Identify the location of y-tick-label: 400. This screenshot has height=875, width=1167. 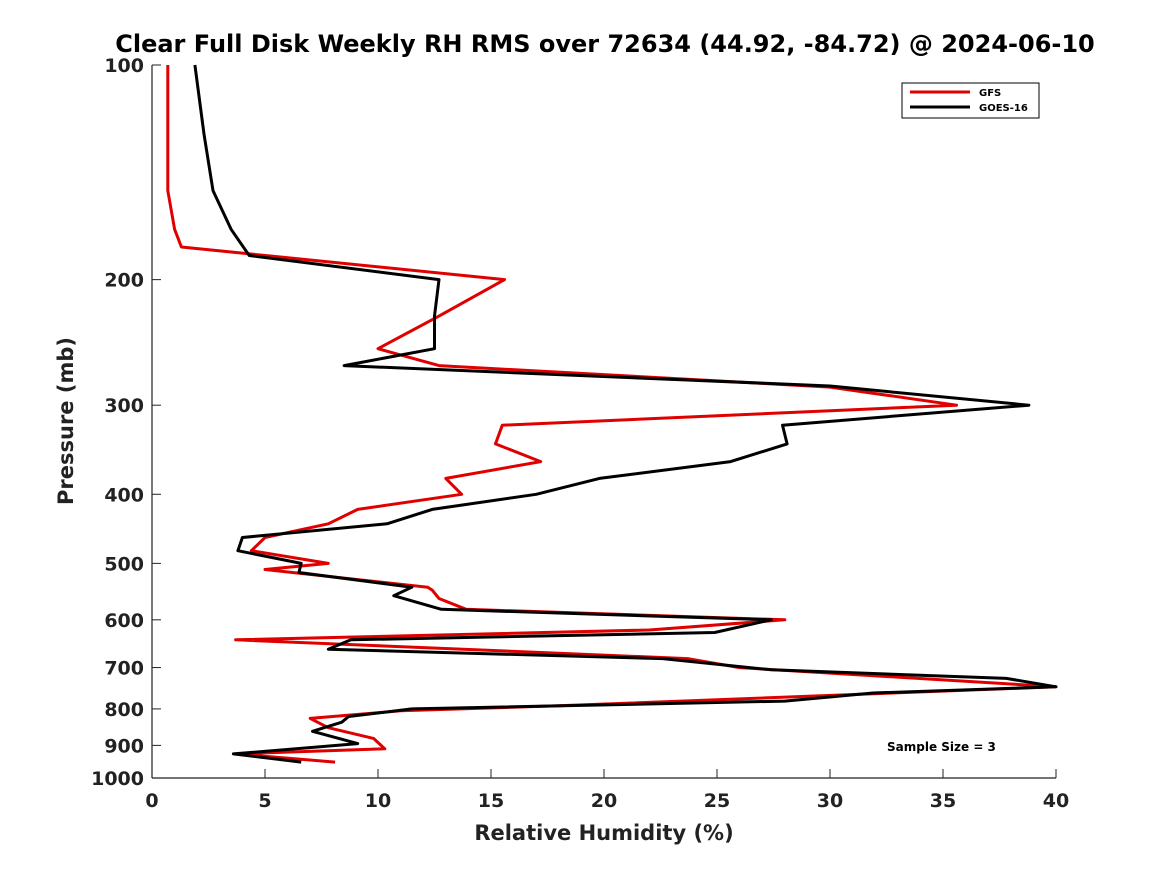
(124, 495).